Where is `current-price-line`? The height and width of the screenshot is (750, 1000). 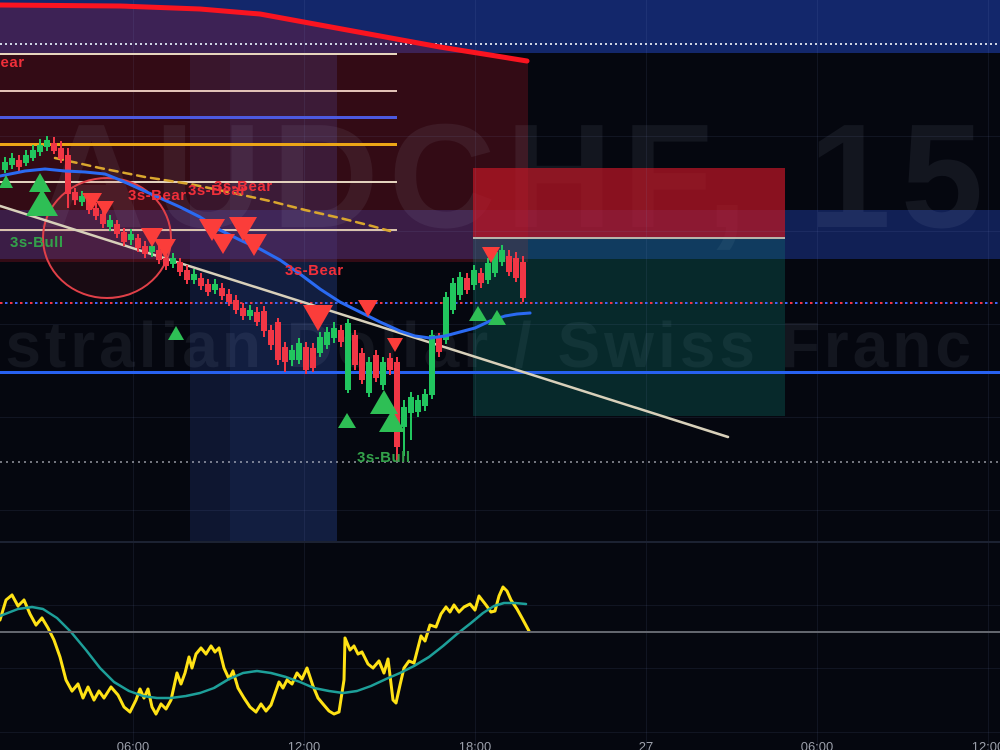
current-price-line is located at coordinates (500, 303).